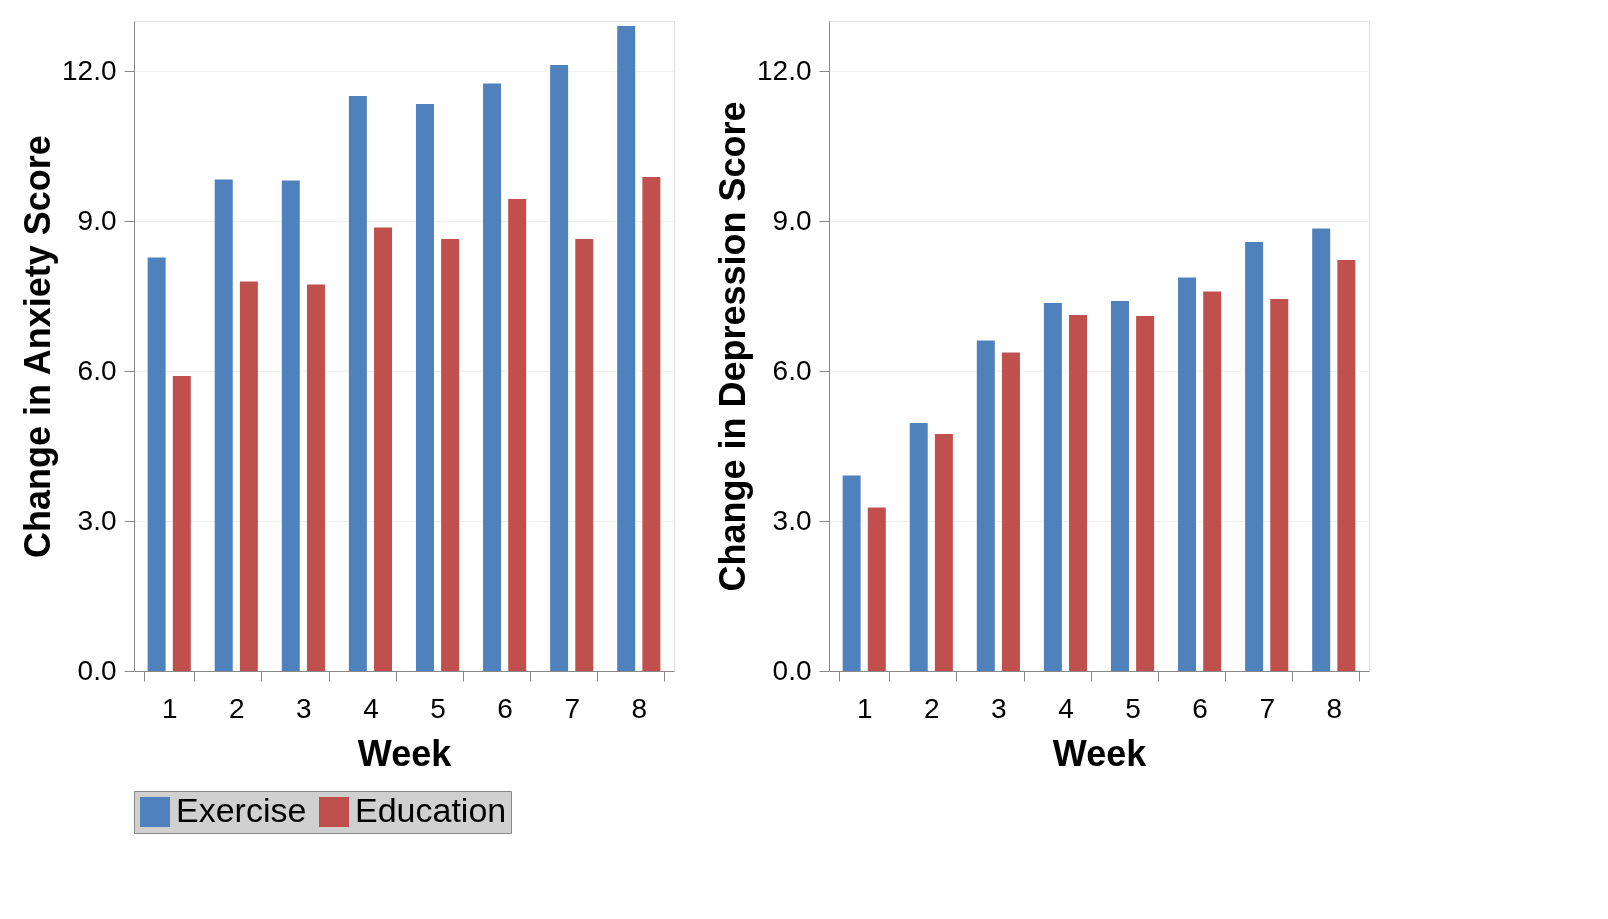 This screenshot has height=919, width=1608. What do you see at coordinates (431, 810) in the screenshot?
I see `legend-label: Education` at bounding box center [431, 810].